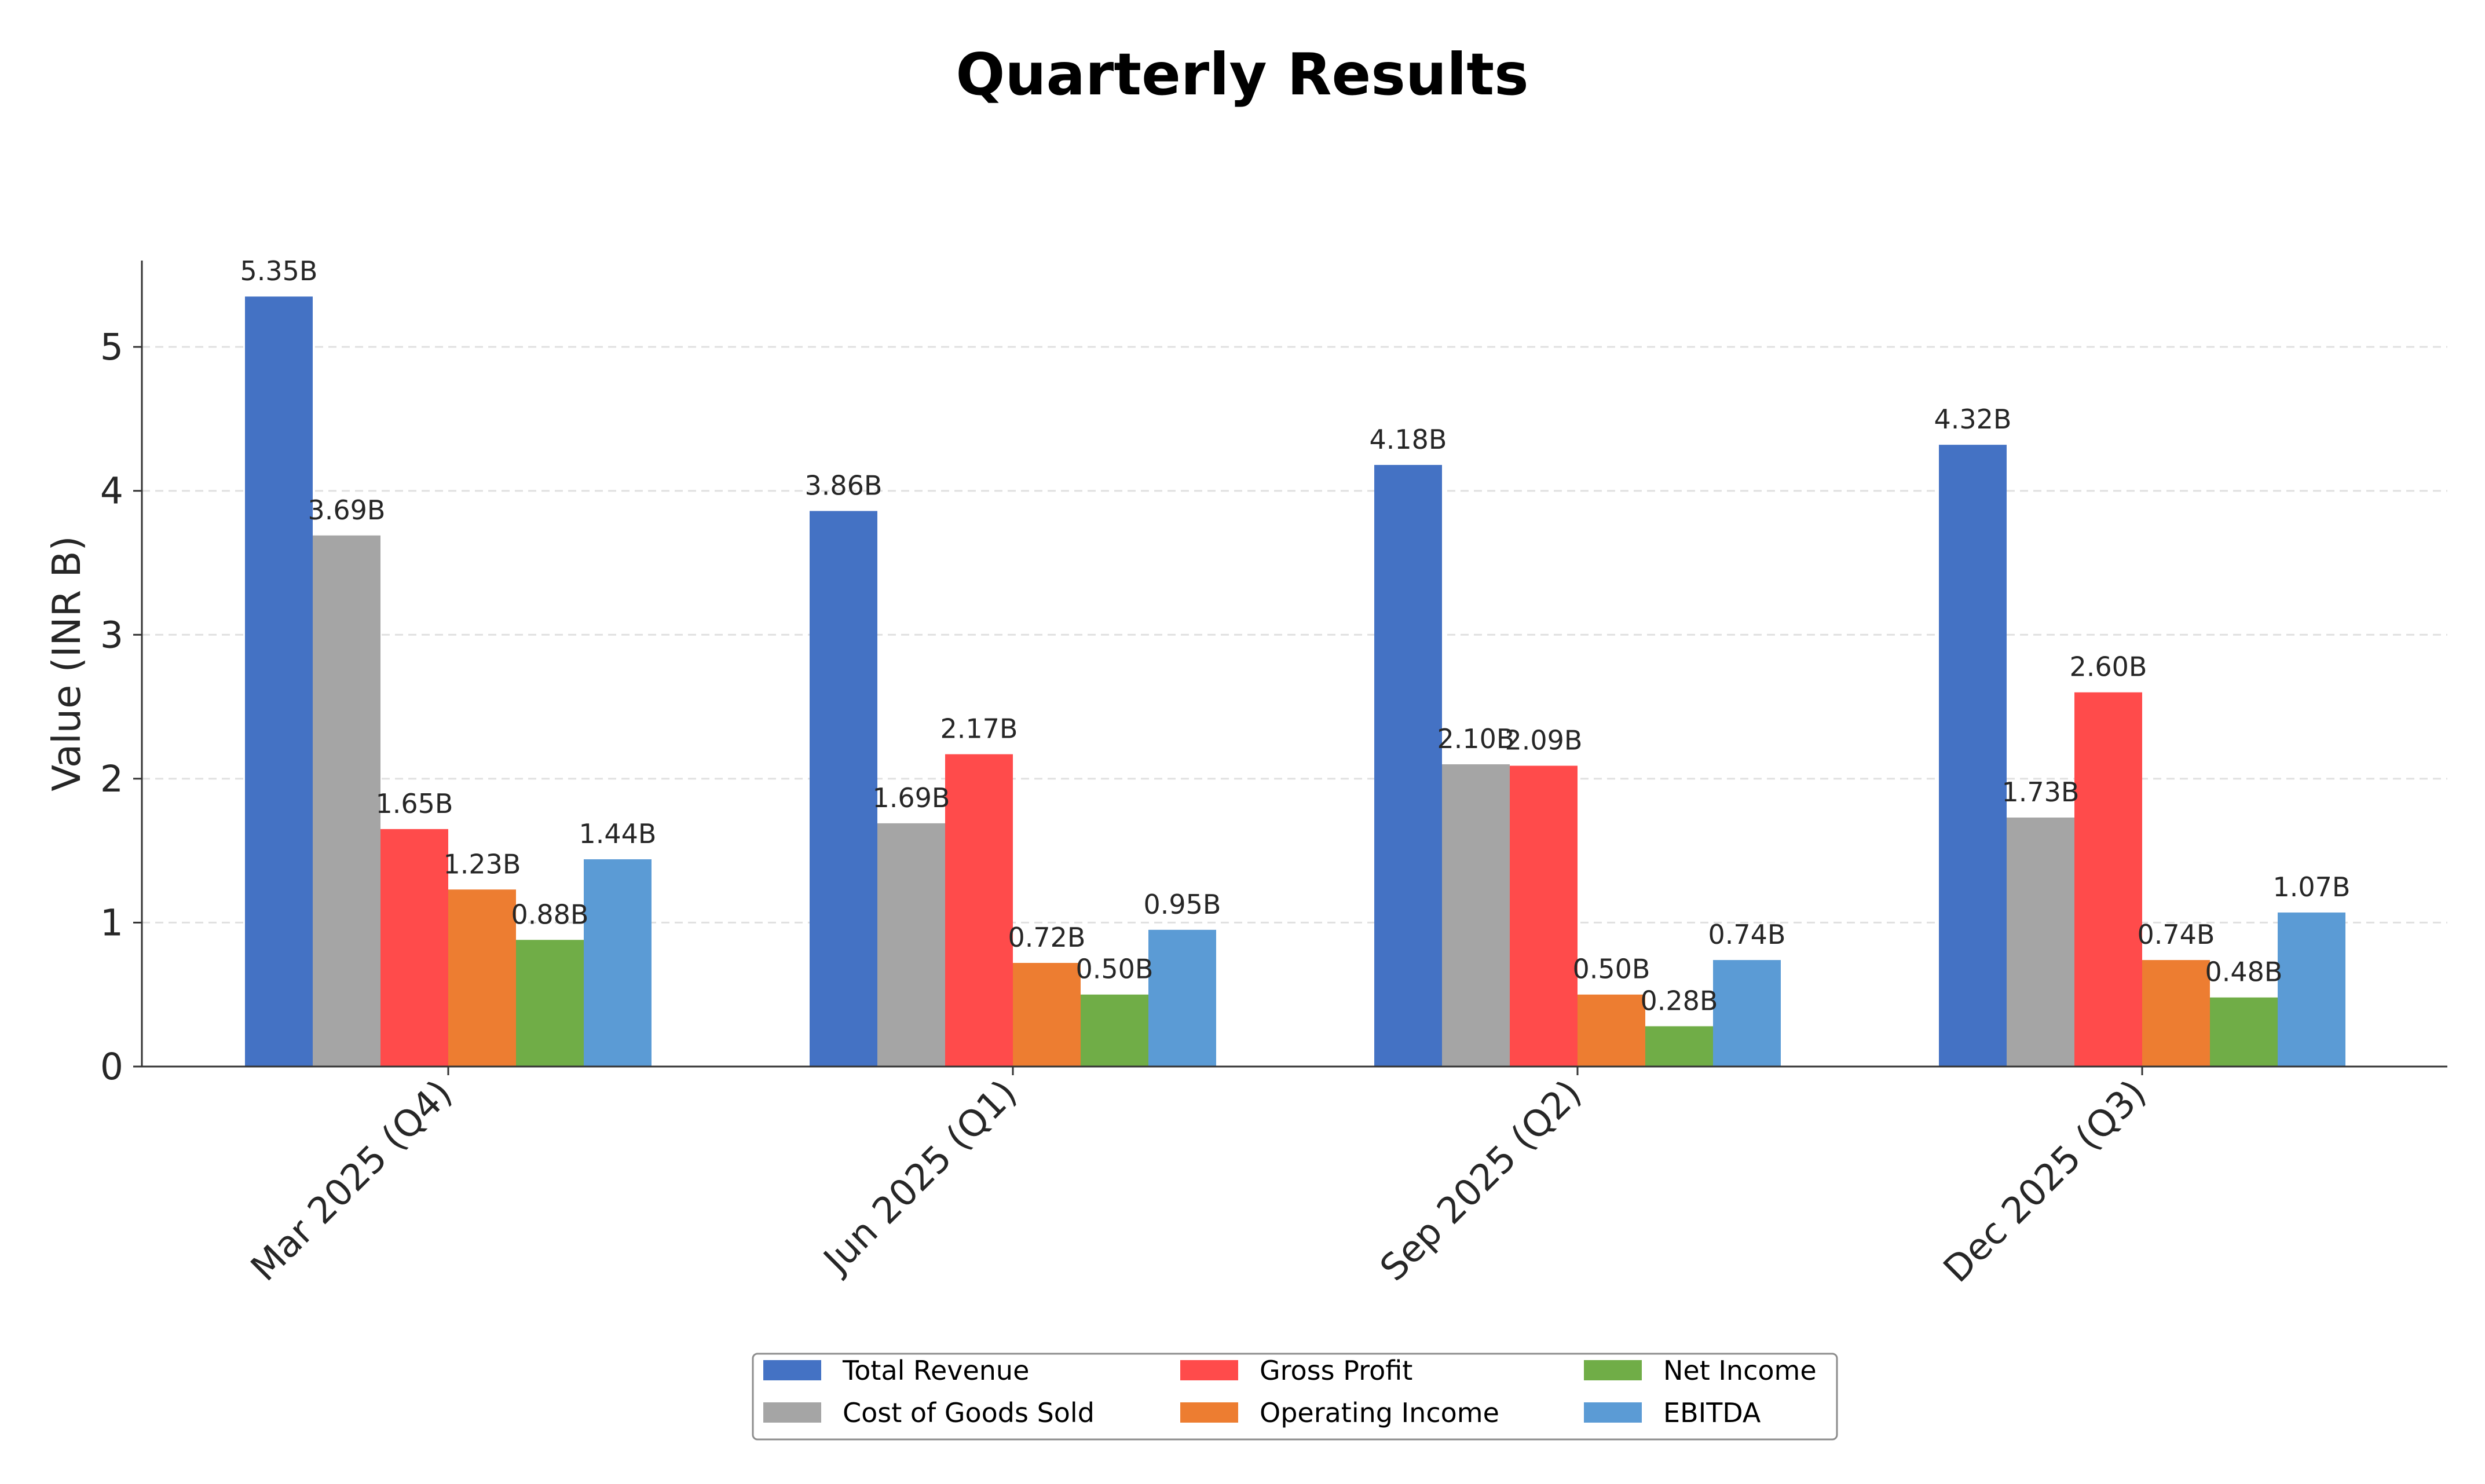 This screenshot has height=1484, width=2485. I want to click on bar-data-label: 2.60B, so click(2108, 667).